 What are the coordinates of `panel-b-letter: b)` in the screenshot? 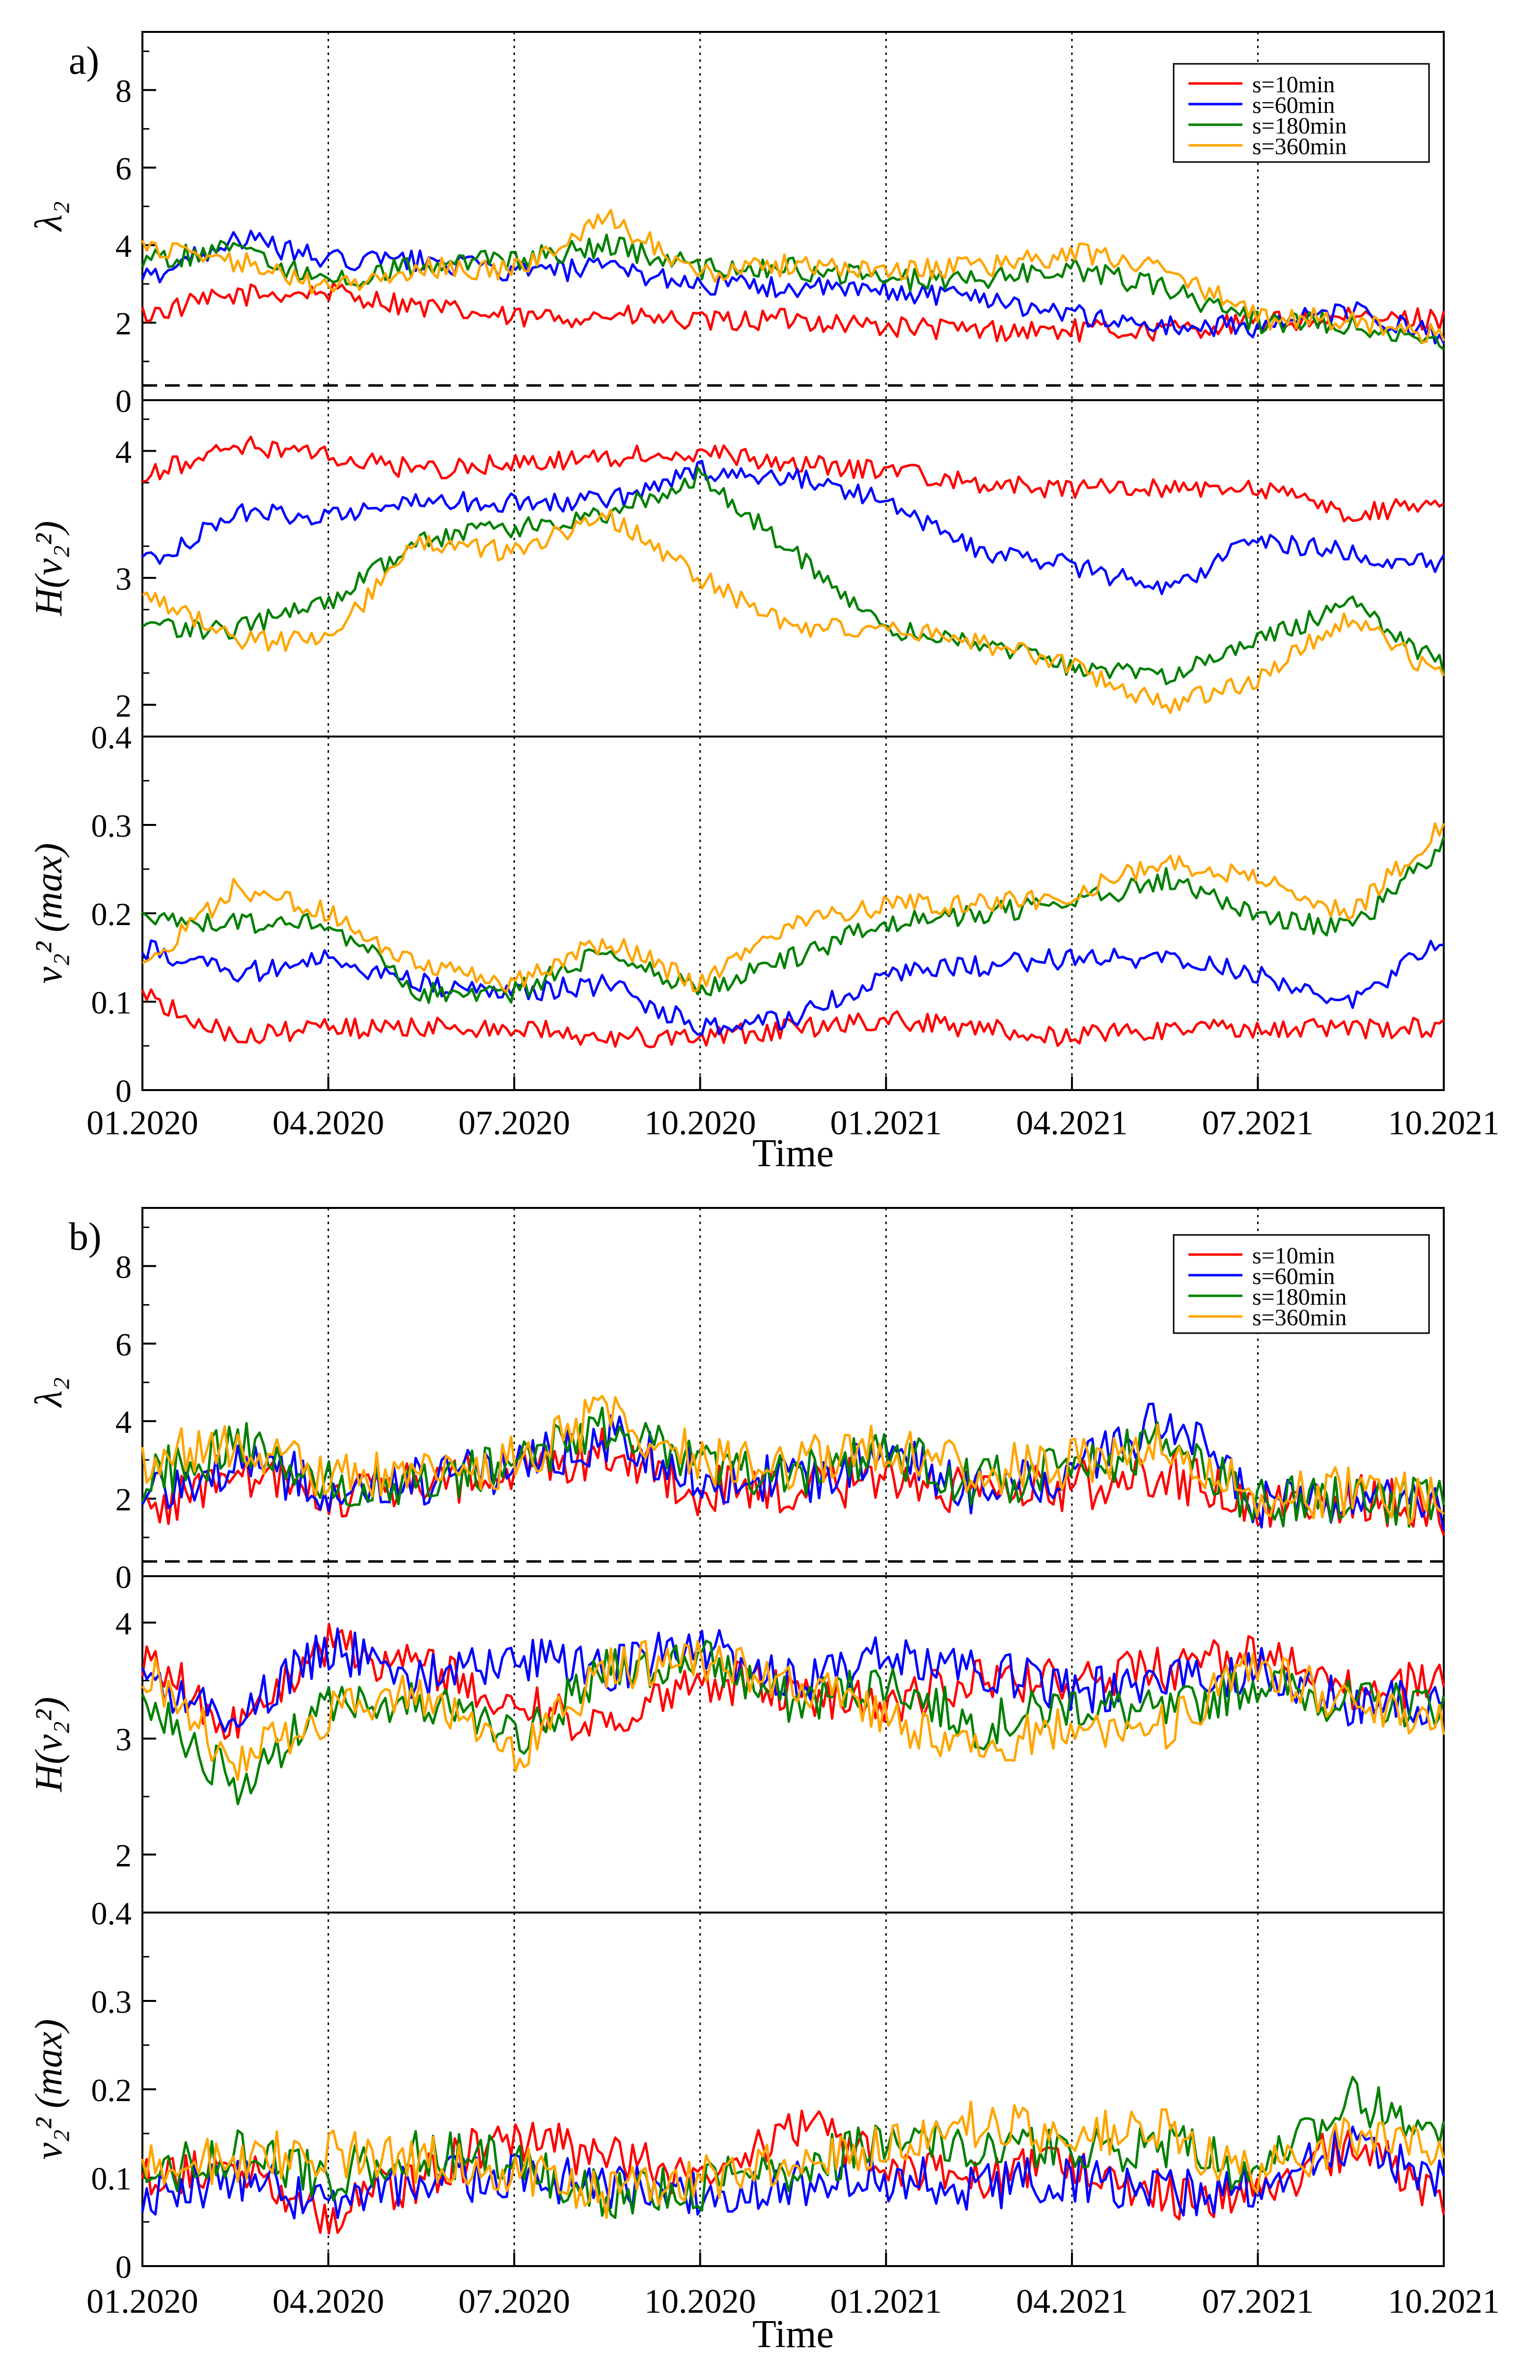 It's located at (85, 1236).